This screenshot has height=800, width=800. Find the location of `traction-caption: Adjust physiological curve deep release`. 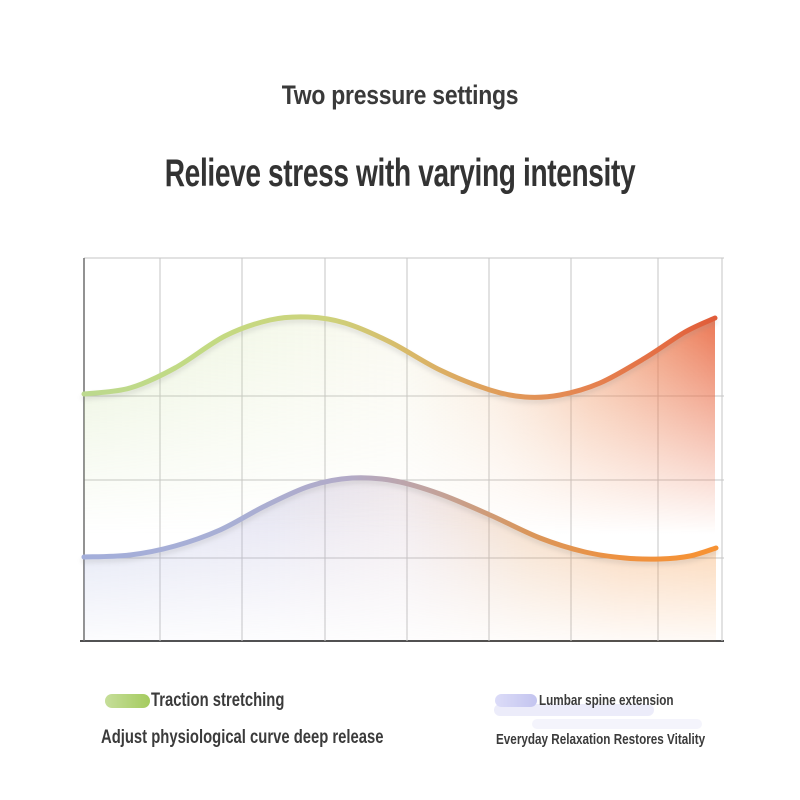

traction-caption: Adjust physiological curve deep release is located at coordinates (242, 737).